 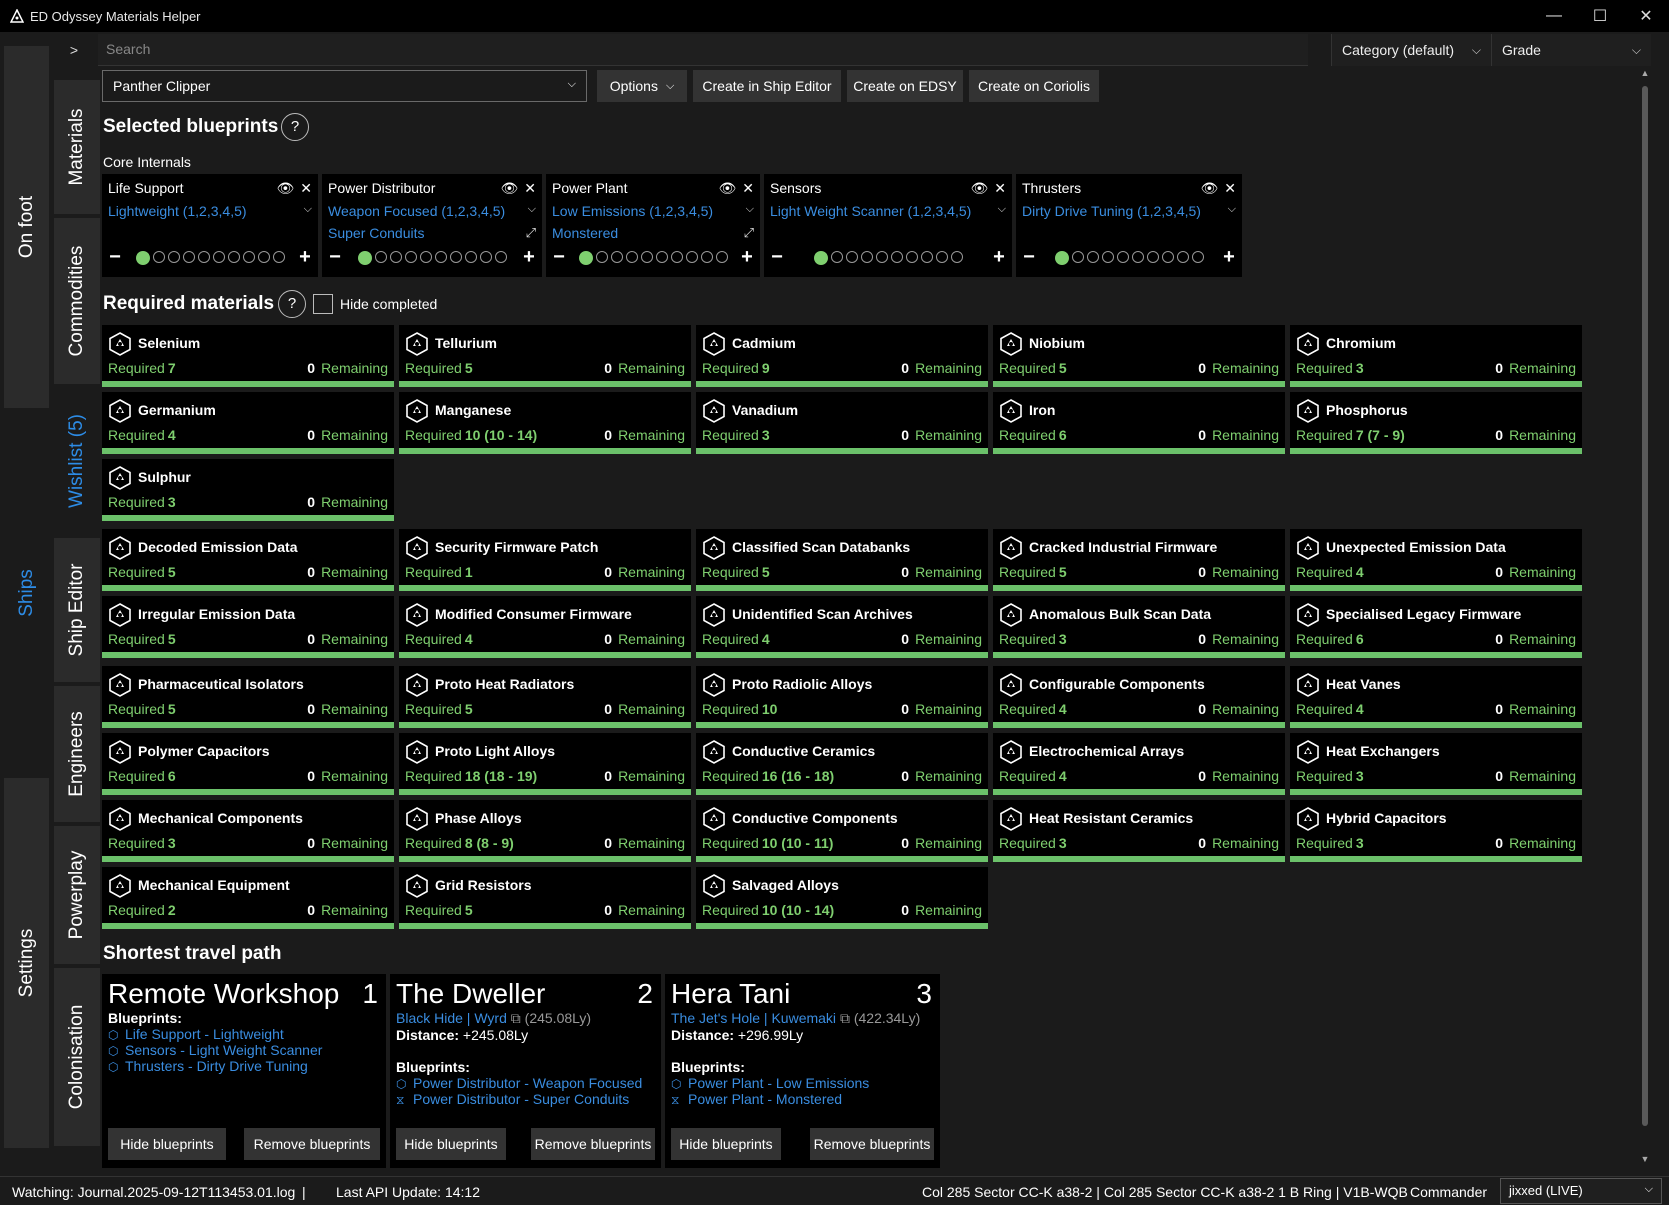 What do you see at coordinates (27, 227) in the screenshot?
I see `tab-on-foot: On foot` at bounding box center [27, 227].